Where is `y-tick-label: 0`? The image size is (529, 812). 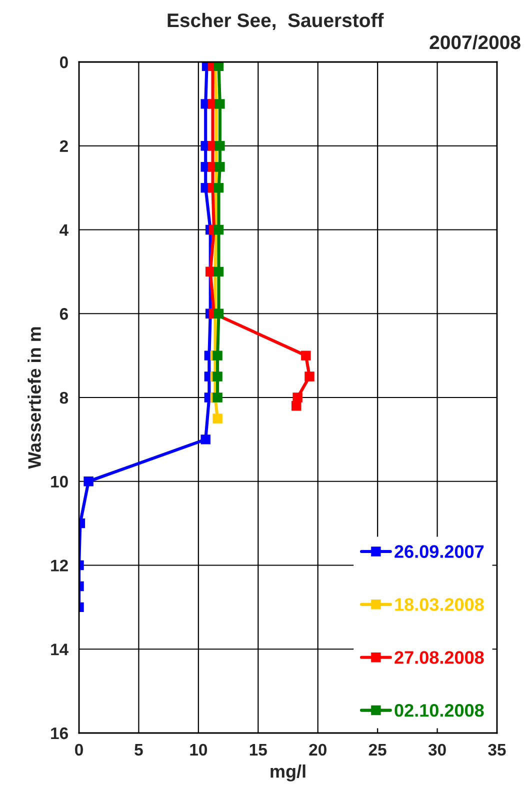 y-tick-label: 0 is located at coordinates (64, 62).